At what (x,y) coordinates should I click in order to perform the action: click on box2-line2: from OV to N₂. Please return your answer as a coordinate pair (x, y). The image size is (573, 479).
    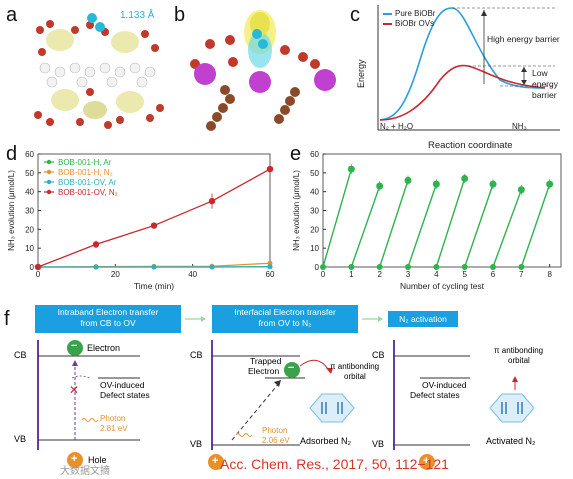
    Looking at the image, I should click on (285, 323).